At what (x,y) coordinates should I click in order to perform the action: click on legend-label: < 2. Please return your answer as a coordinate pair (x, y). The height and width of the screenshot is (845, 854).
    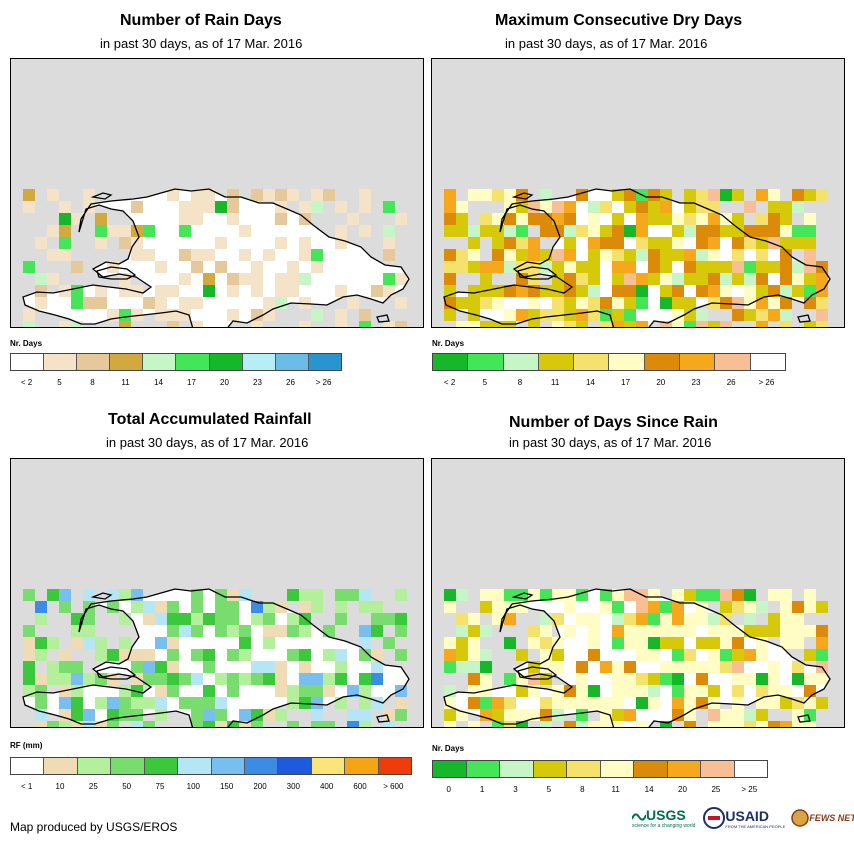
    Looking at the image, I should click on (449, 382).